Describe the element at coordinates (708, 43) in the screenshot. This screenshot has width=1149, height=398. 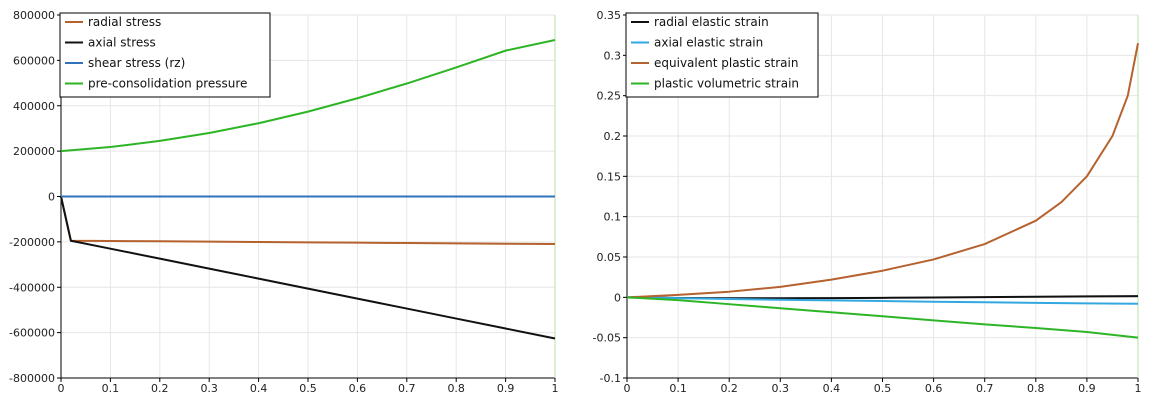
I see `legend-label: axial elastic strain` at that location.